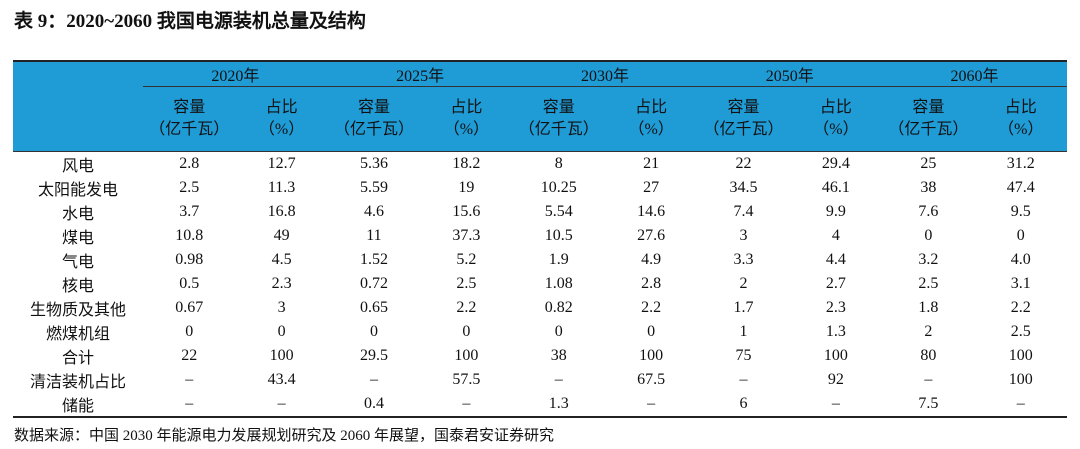 The height and width of the screenshot is (449, 1080). I want to click on table-cell: 57.5, so click(466, 379).